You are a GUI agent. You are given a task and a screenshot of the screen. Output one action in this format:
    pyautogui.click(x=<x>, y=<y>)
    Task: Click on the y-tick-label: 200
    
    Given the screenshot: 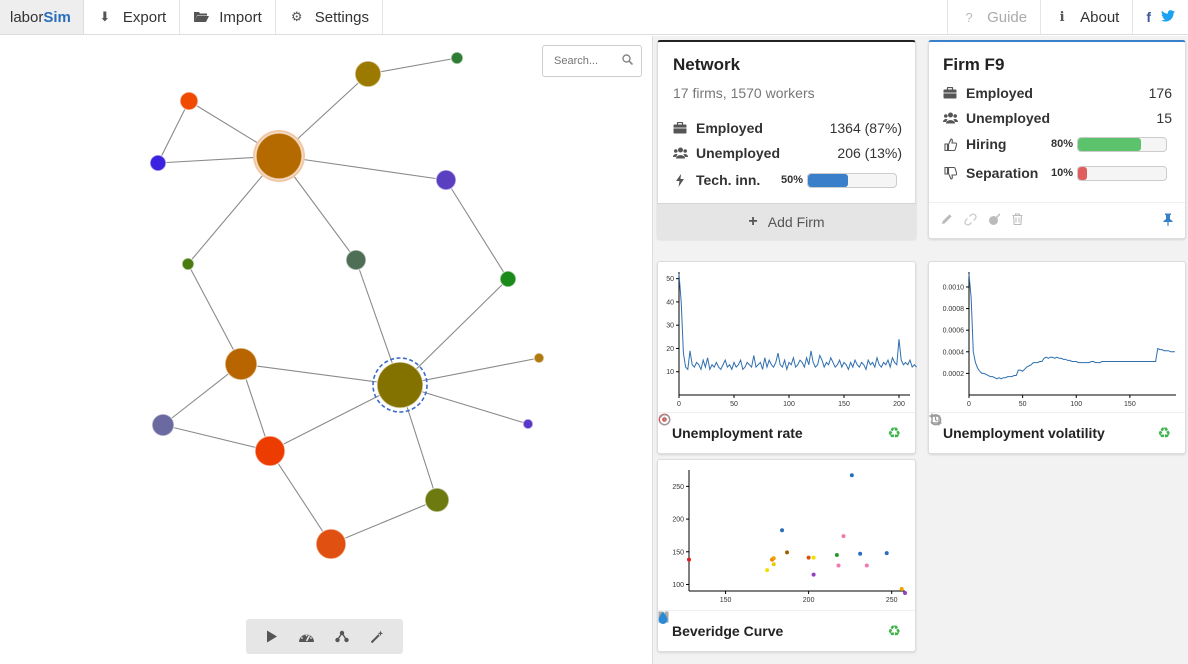 What is the action you would take?
    pyautogui.click(x=678, y=520)
    